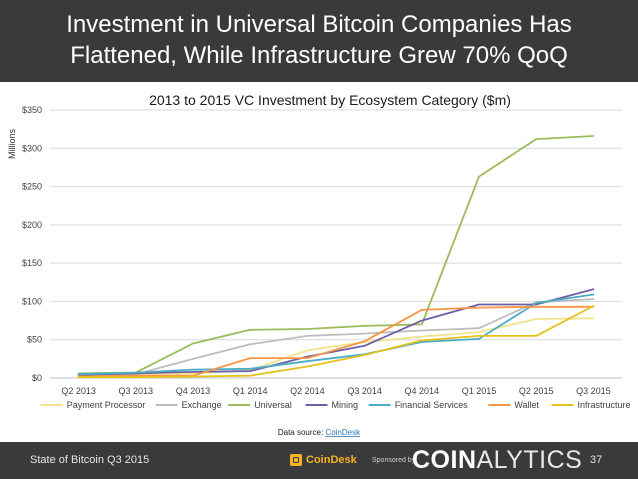  I want to click on footer-title: State of Bitcoin Q3 2015, so click(90, 460).